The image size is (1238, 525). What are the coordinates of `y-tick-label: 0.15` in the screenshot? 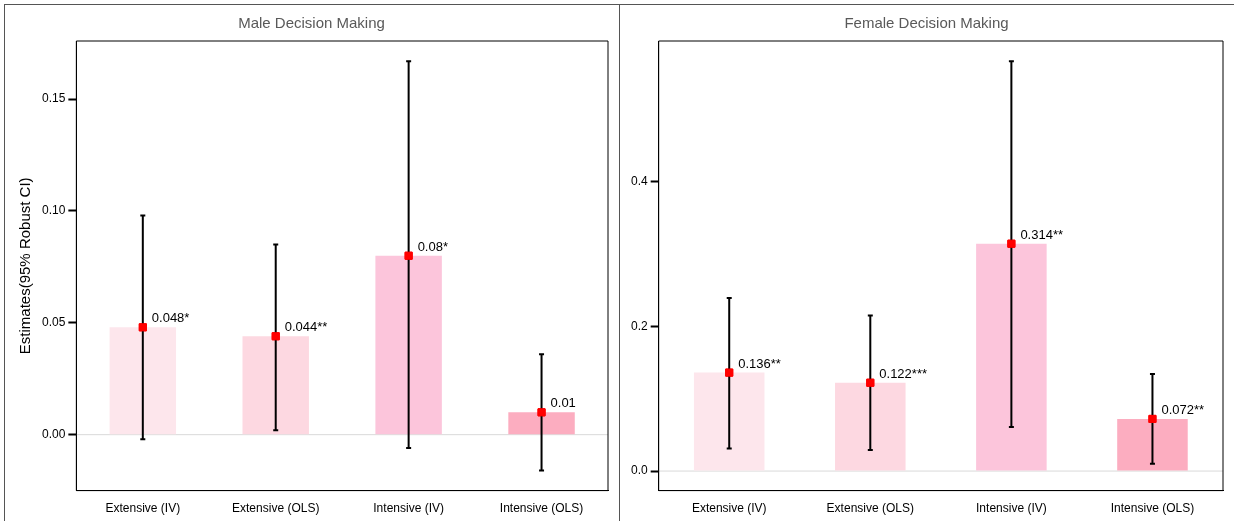 It's located at (54, 98).